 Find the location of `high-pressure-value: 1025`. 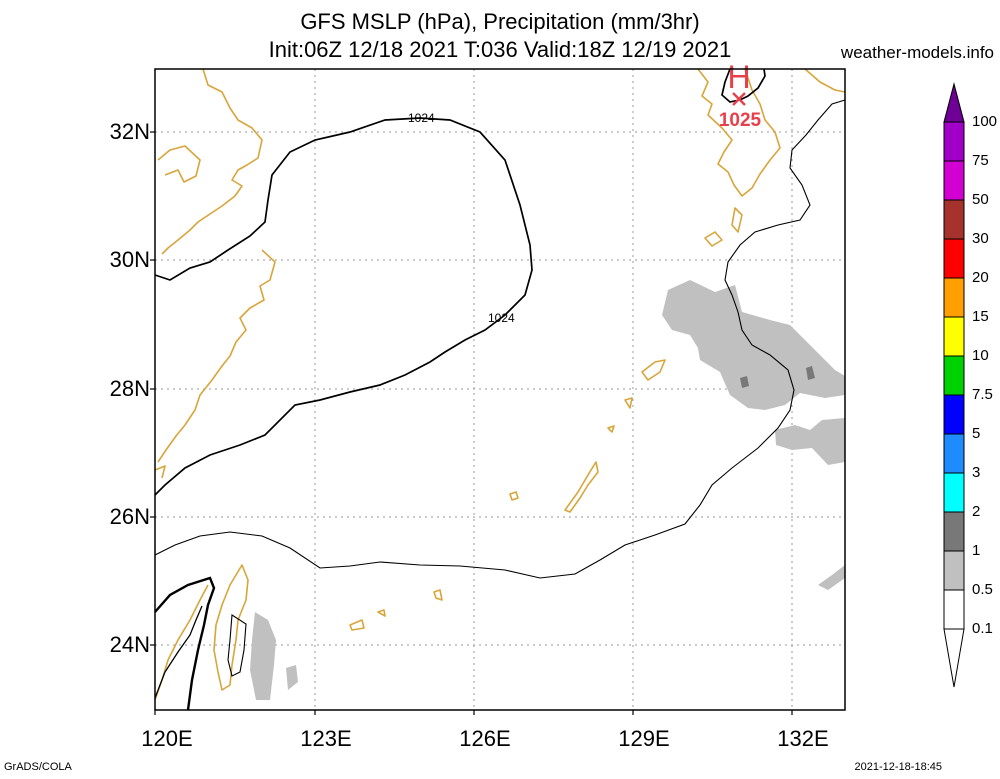

high-pressure-value: 1025 is located at coordinates (740, 120).